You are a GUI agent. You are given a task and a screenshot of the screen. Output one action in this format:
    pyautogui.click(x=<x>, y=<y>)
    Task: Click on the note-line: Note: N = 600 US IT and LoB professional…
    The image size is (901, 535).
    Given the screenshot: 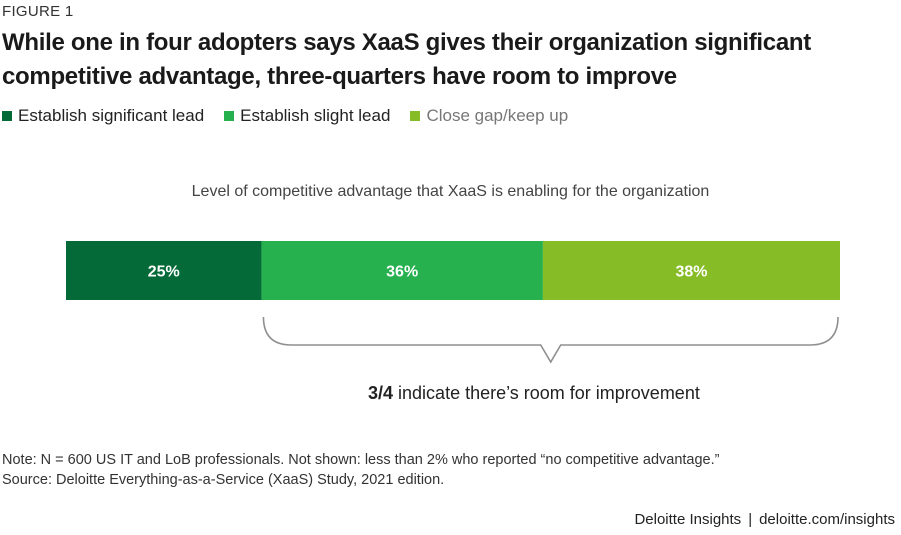 What is the action you would take?
    pyautogui.click(x=361, y=460)
    